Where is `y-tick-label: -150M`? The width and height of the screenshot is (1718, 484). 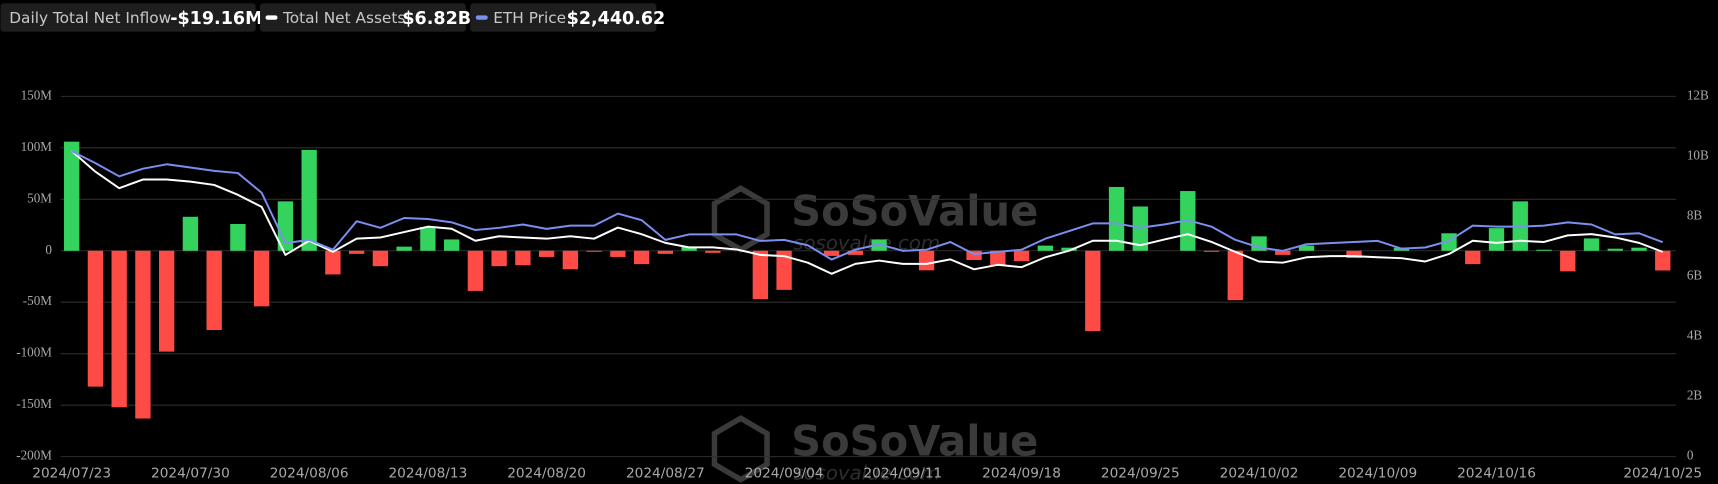
y-tick-label: -150M is located at coordinates (34, 403).